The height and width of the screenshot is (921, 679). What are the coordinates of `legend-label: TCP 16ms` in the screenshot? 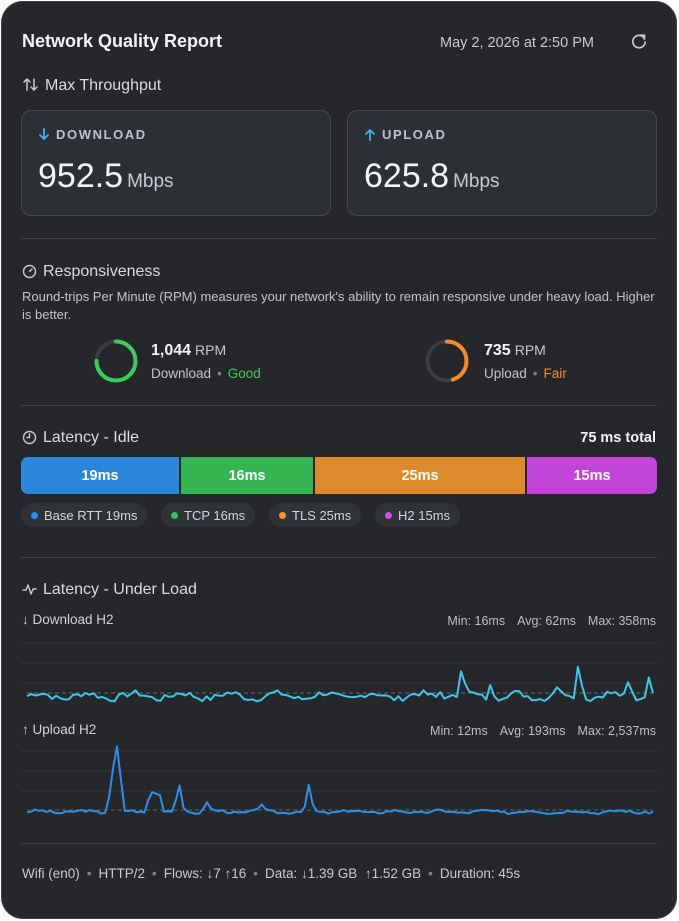 It's located at (215, 515).